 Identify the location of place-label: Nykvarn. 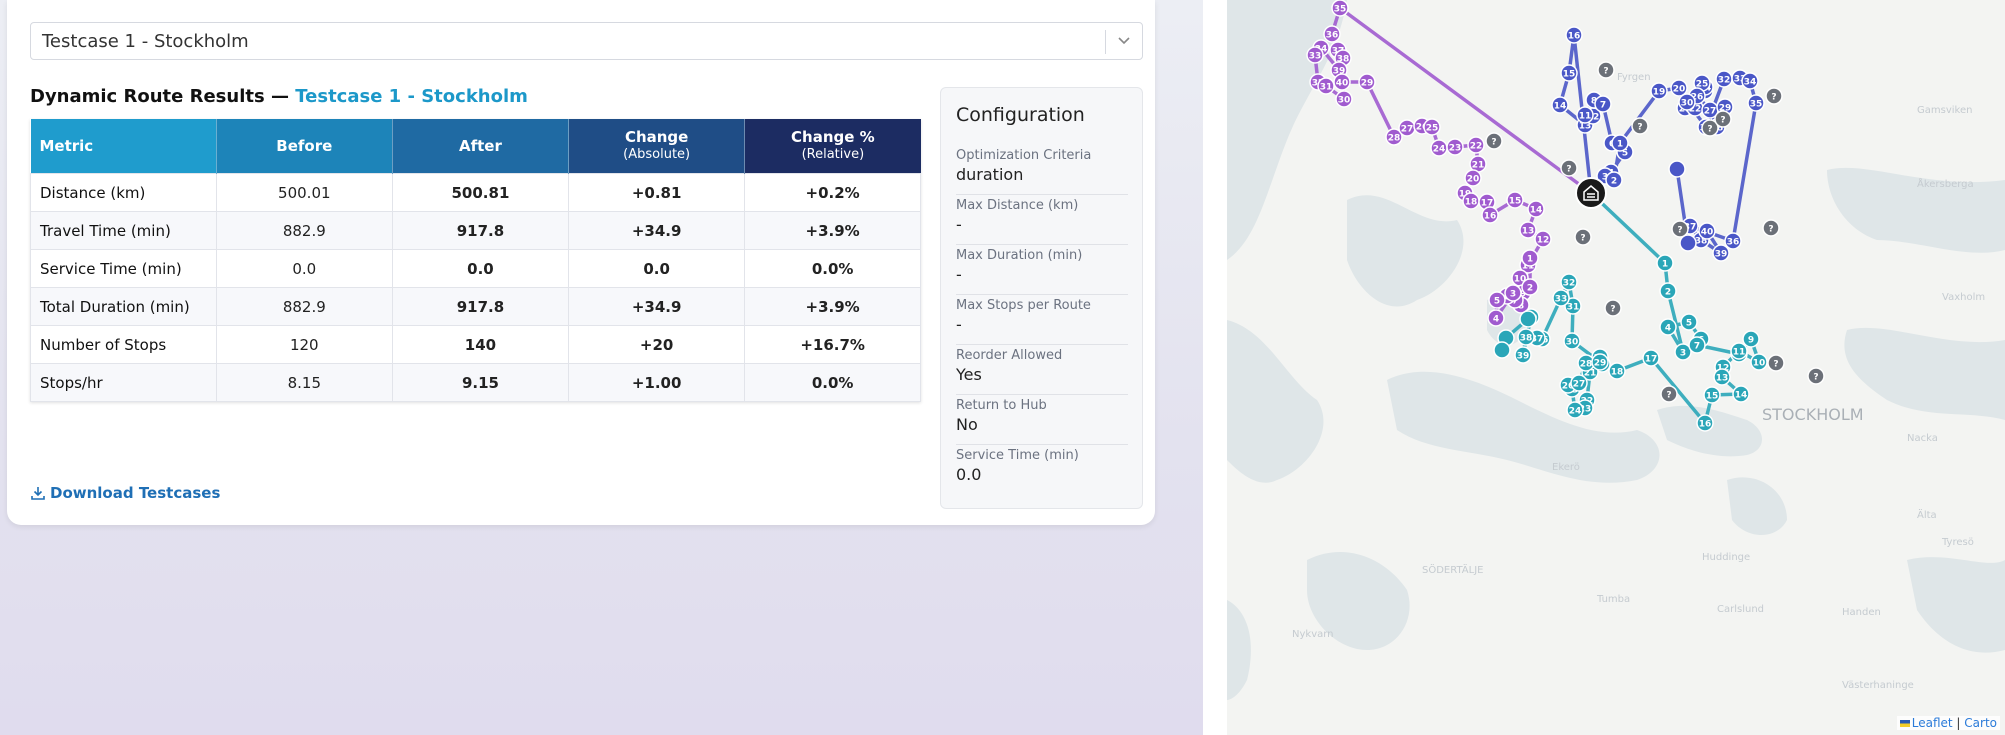
(1313, 634).